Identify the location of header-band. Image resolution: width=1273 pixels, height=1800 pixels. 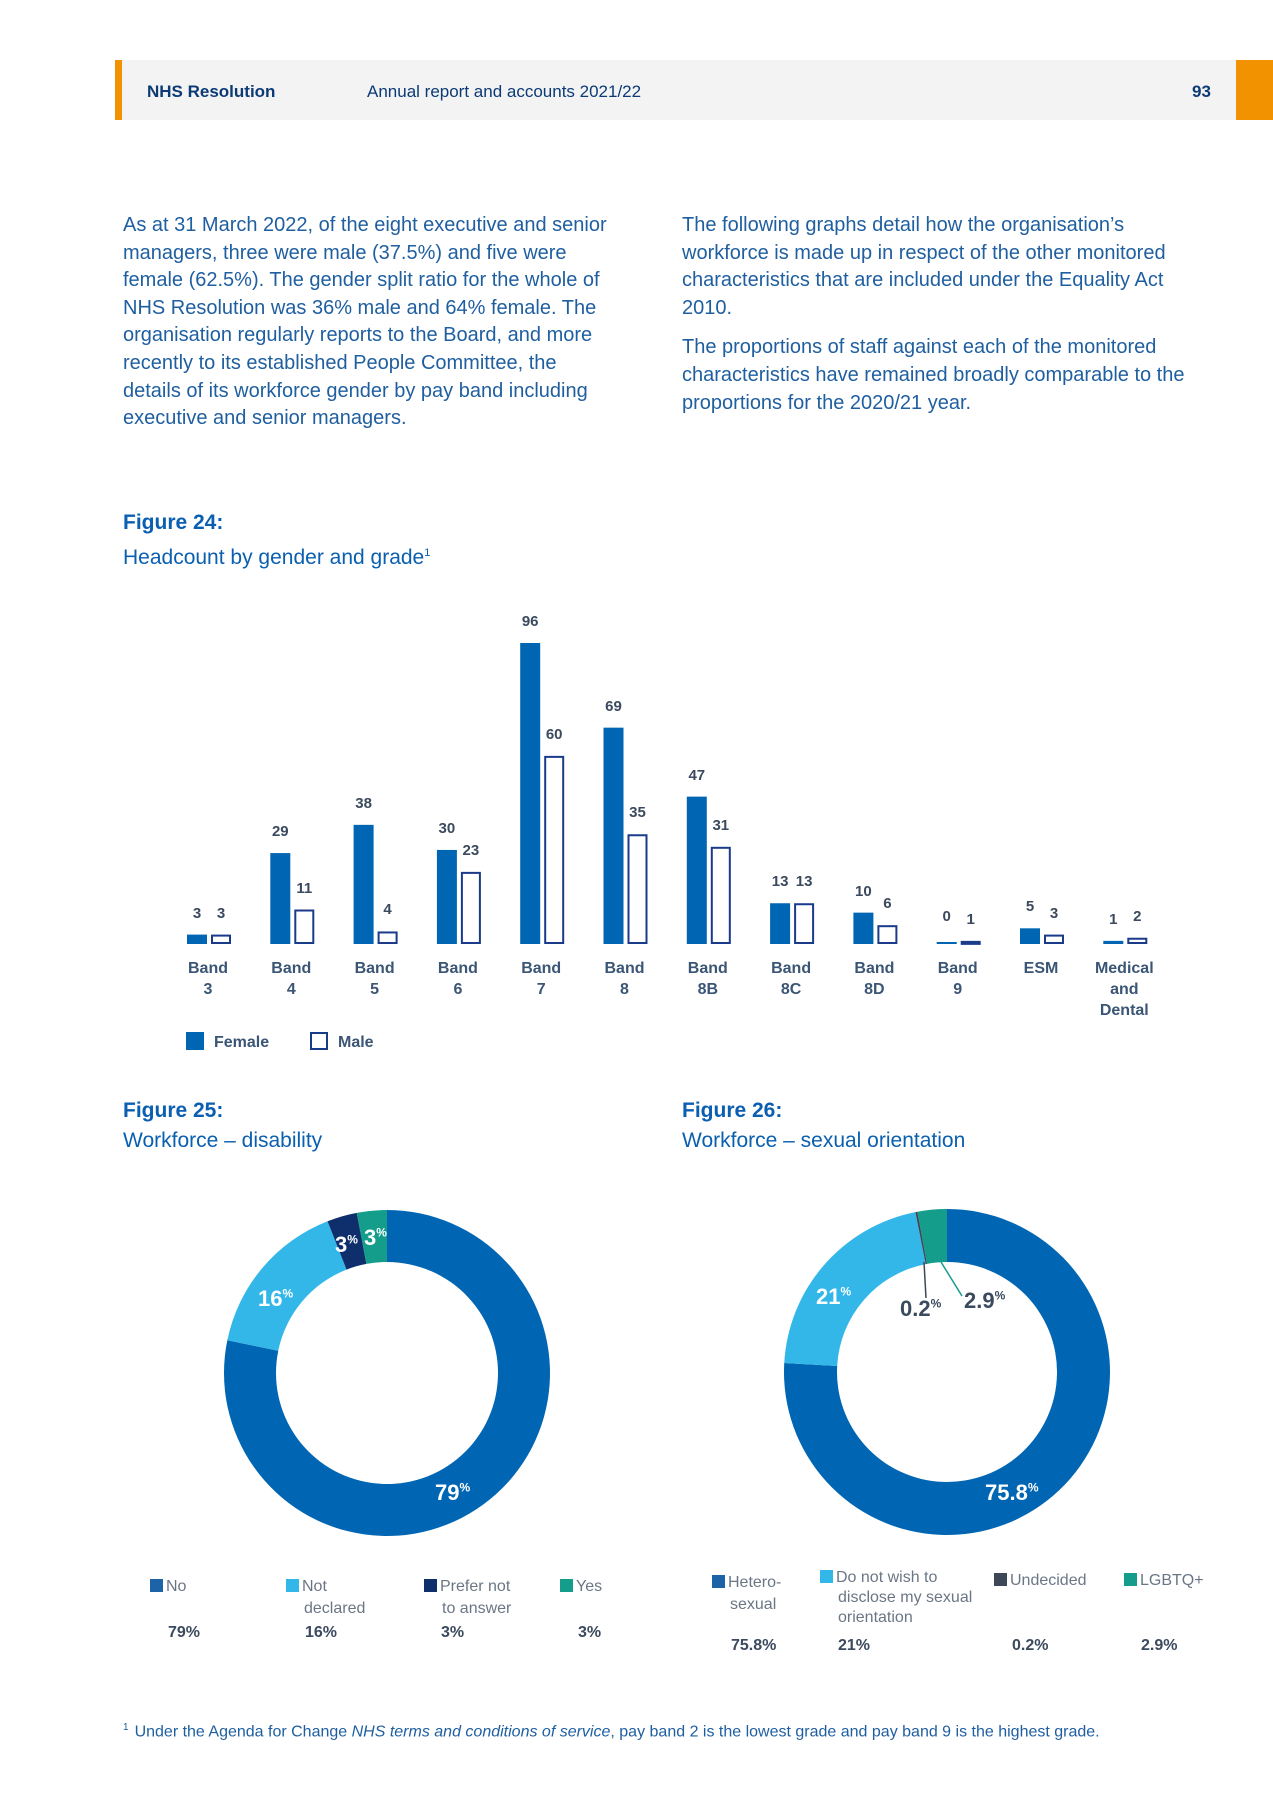
(675, 90).